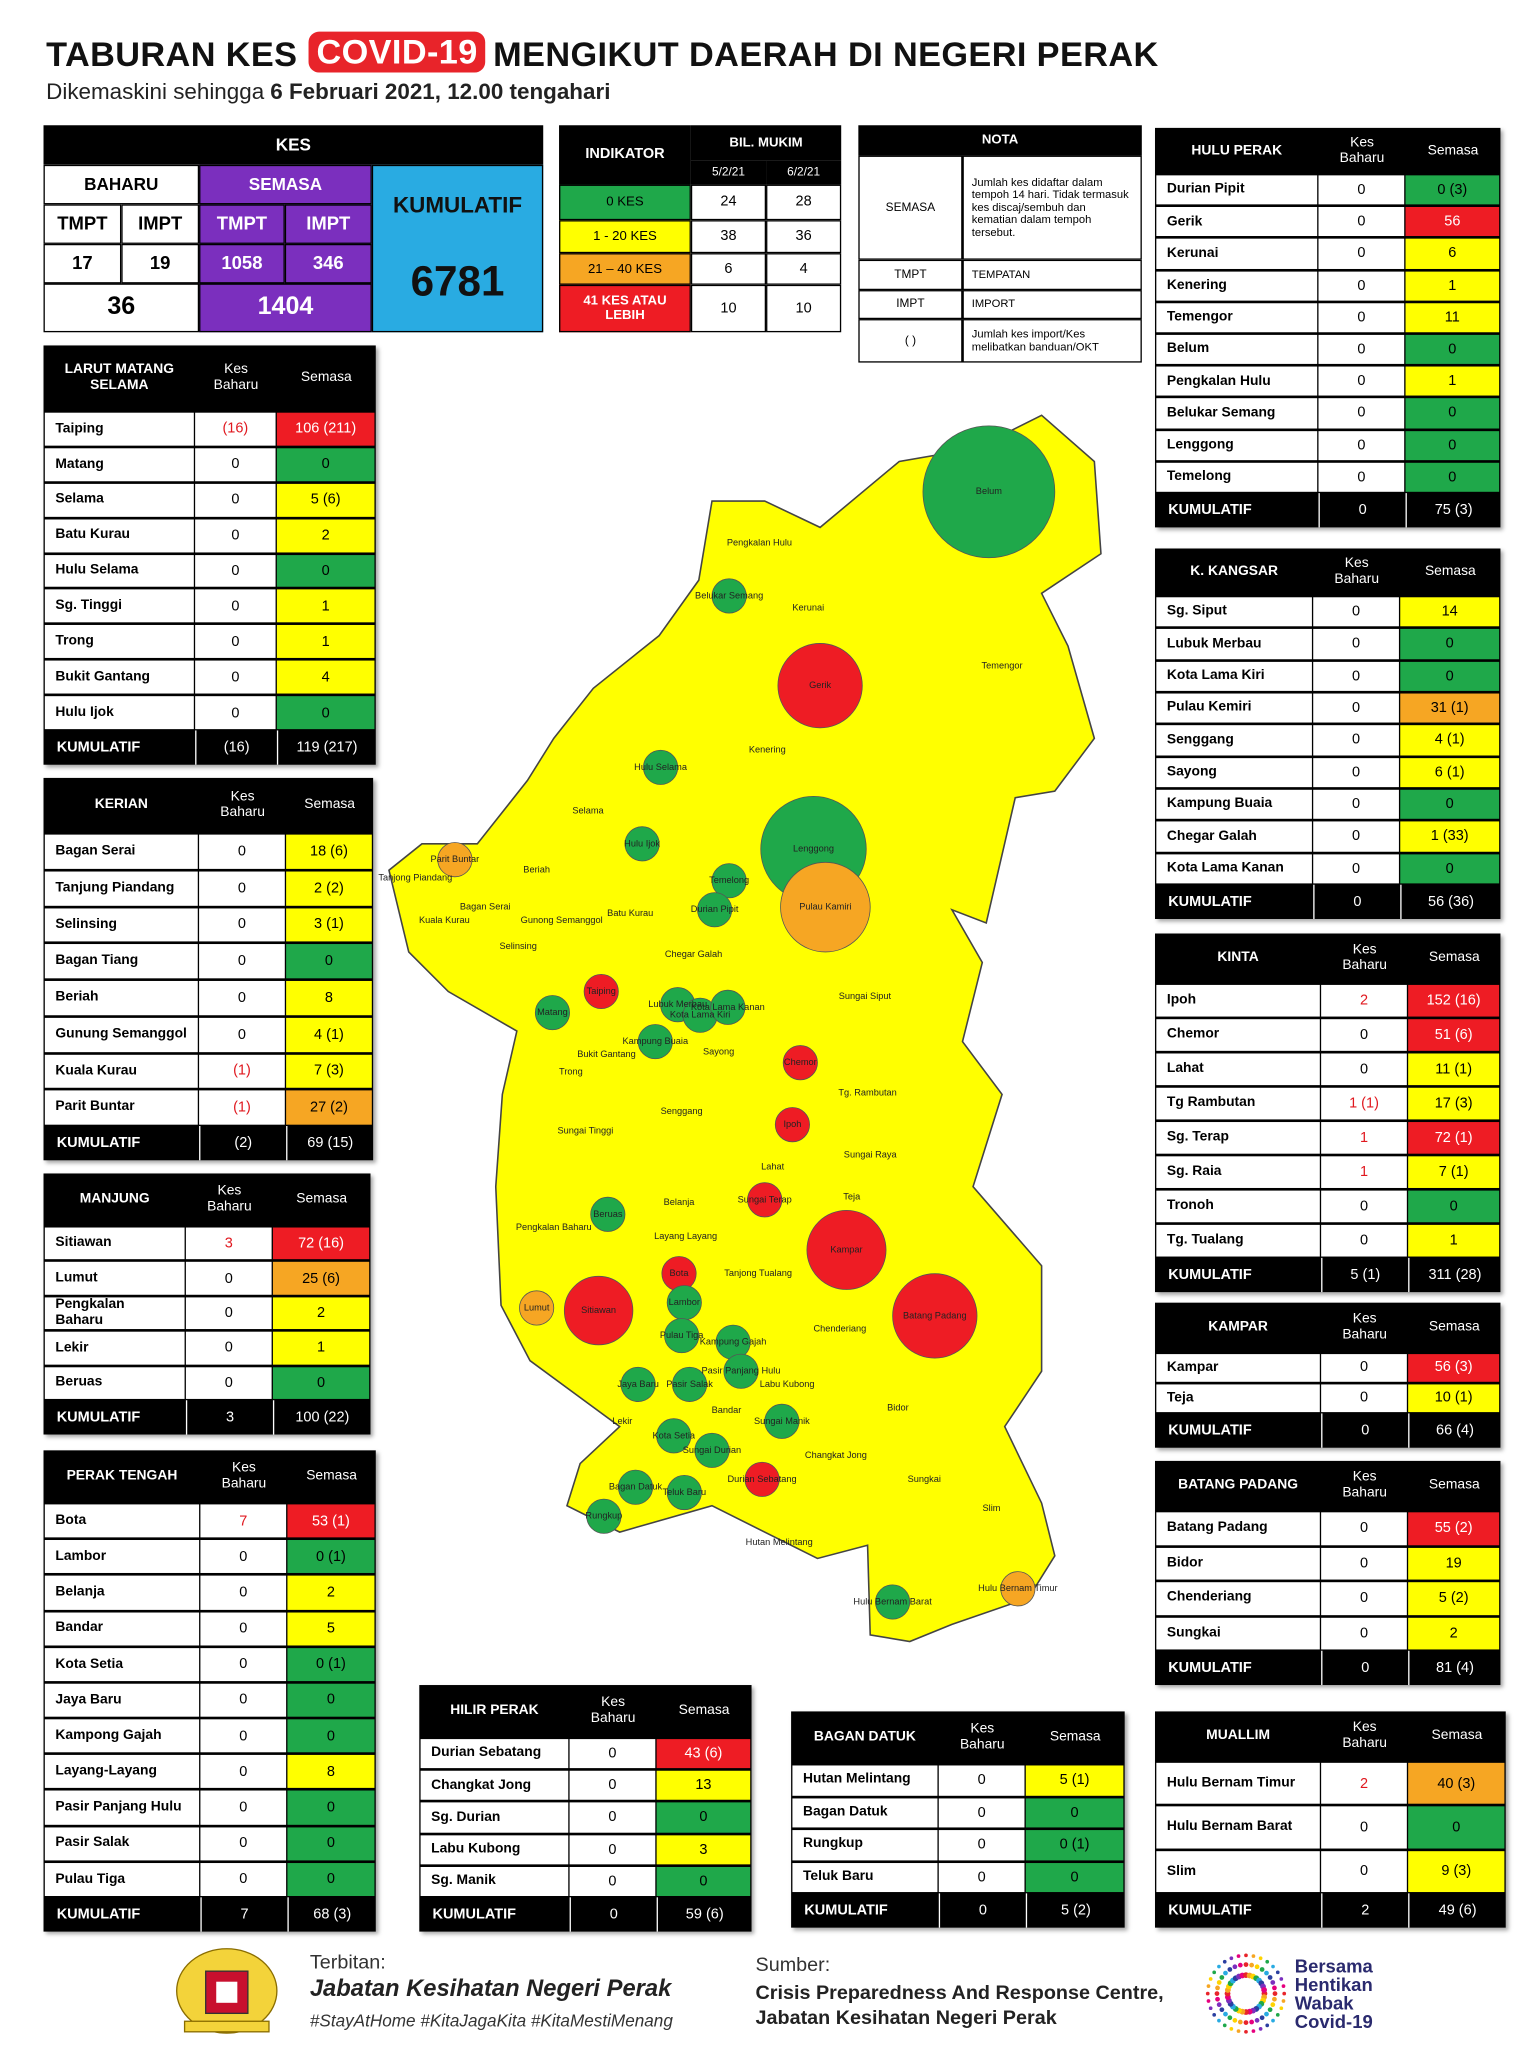 The height and width of the screenshot is (2048, 1536). What do you see at coordinates (680, 1202) in the screenshot?
I see `region-label: Belanja` at bounding box center [680, 1202].